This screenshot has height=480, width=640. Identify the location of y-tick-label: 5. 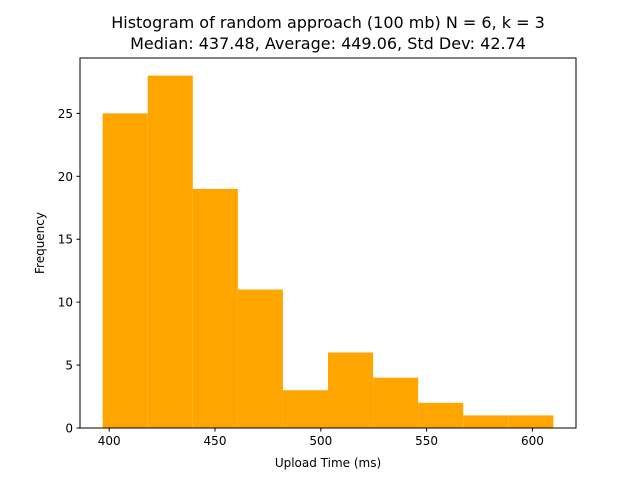
(69, 366).